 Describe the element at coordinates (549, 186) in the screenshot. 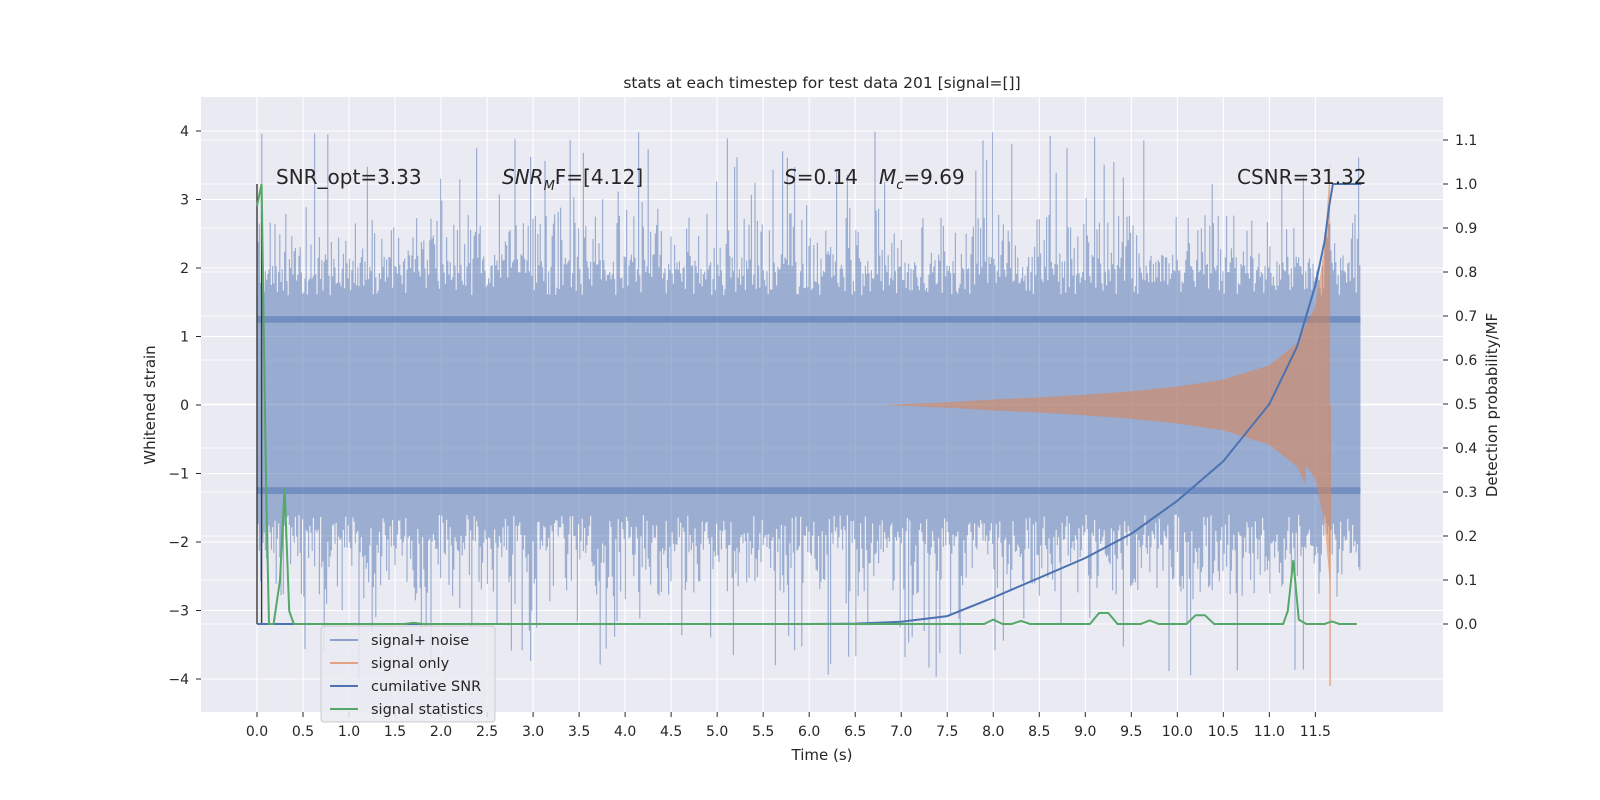

I see `annotation-snr-mf-sub: M` at that location.